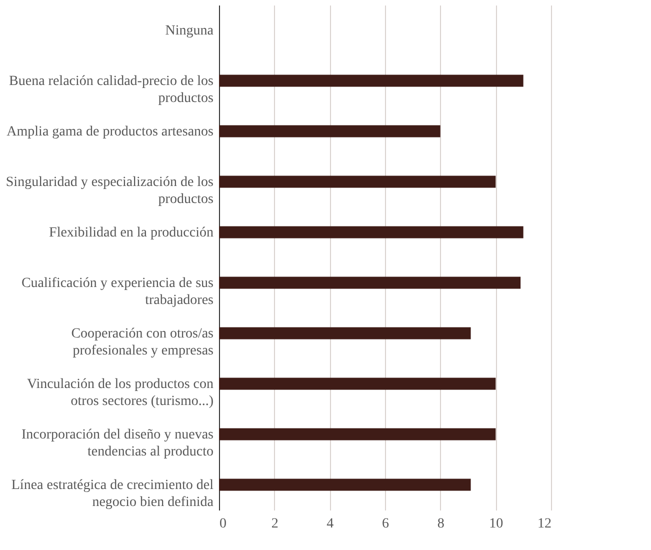 The image size is (651, 550). Describe the element at coordinates (223, 524) in the screenshot. I see `x-tick-label: 0` at that location.